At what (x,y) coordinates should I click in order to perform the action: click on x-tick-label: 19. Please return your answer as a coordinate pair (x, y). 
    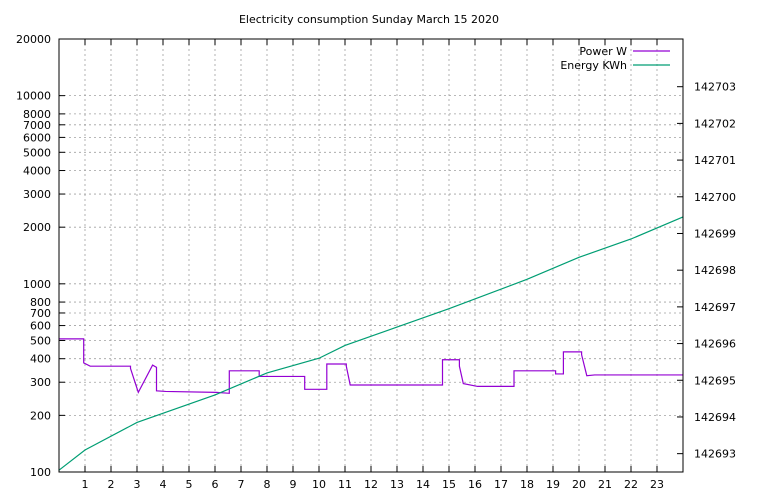
    Looking at the image, I should click on (553, 484).